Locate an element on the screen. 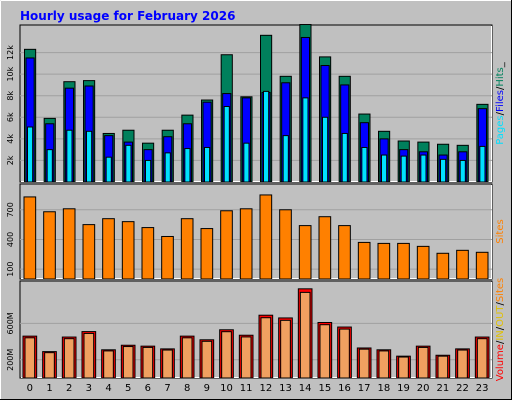  x-tick-label: 11 is located at coordinates (246, 388).